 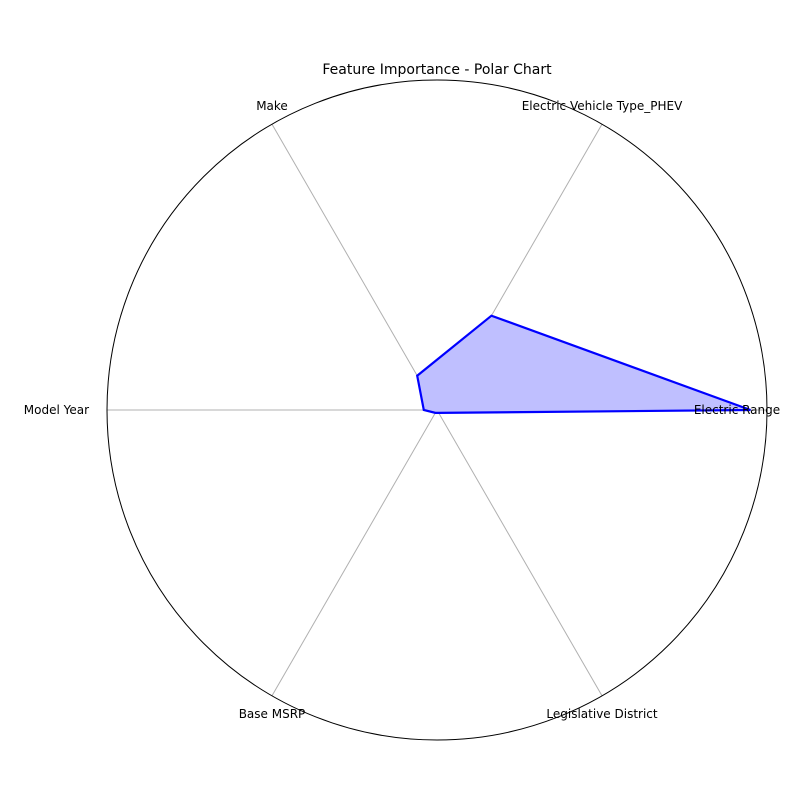 I want to click on series-area, so click(x=584, y=364).